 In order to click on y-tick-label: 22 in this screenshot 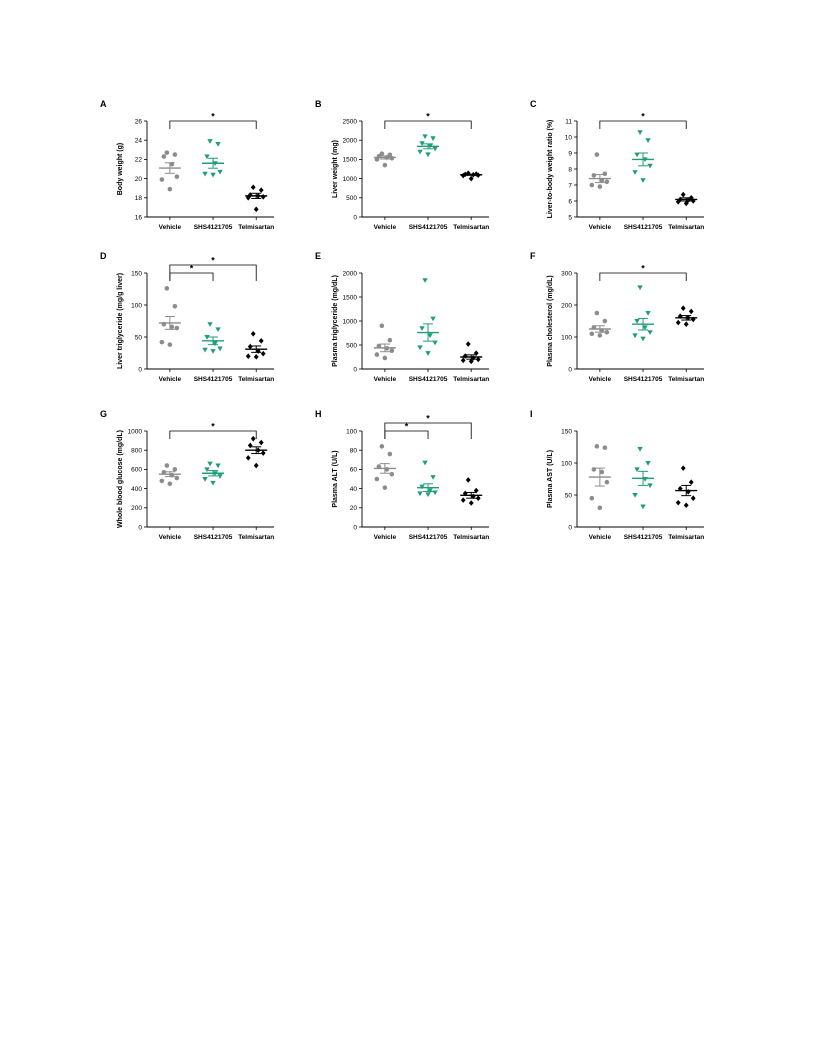, I will do `click(139, 160)`.